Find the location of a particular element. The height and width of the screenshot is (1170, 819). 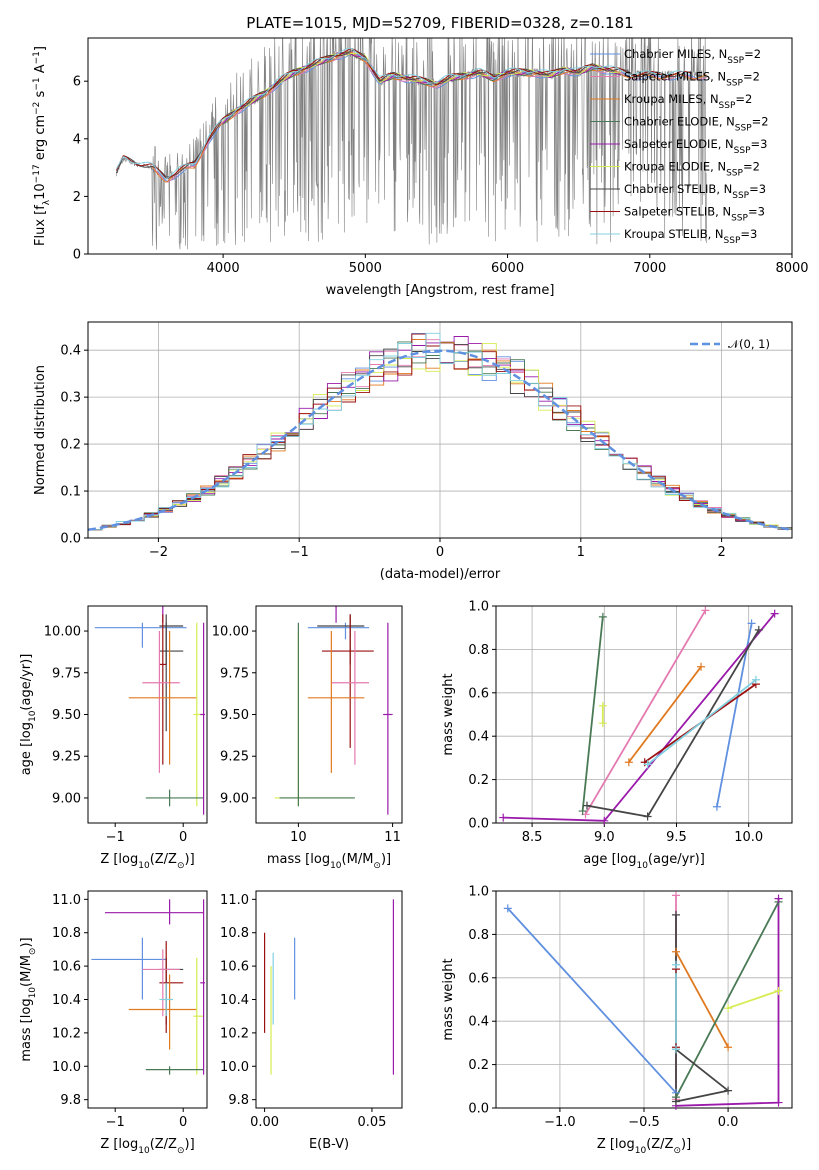

x-axis-label: mass [log10(M/M⊙)] is located at coordinates (329, 861).